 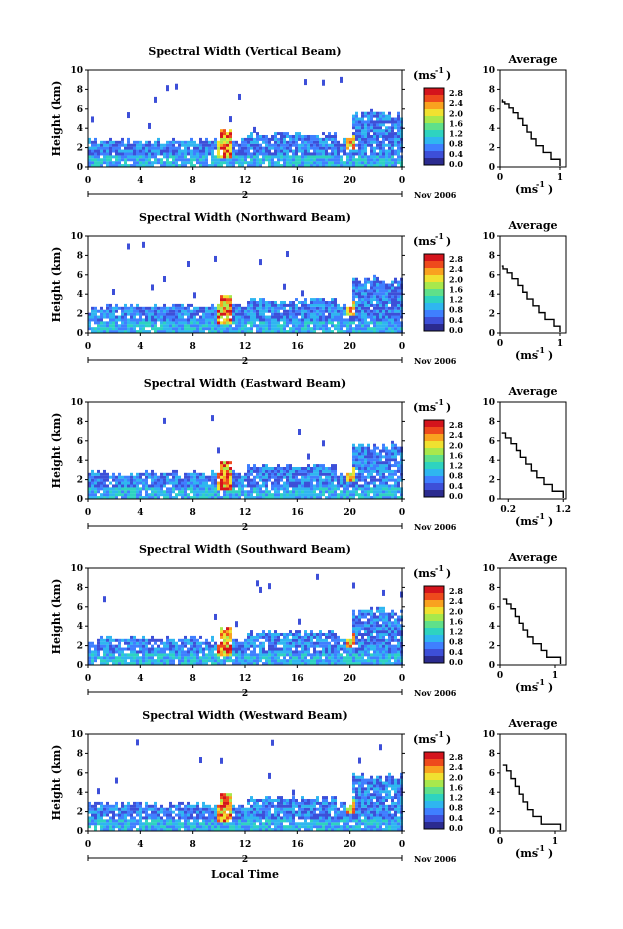 I want to click on colorbar-segment, so click(x=434, y=300).